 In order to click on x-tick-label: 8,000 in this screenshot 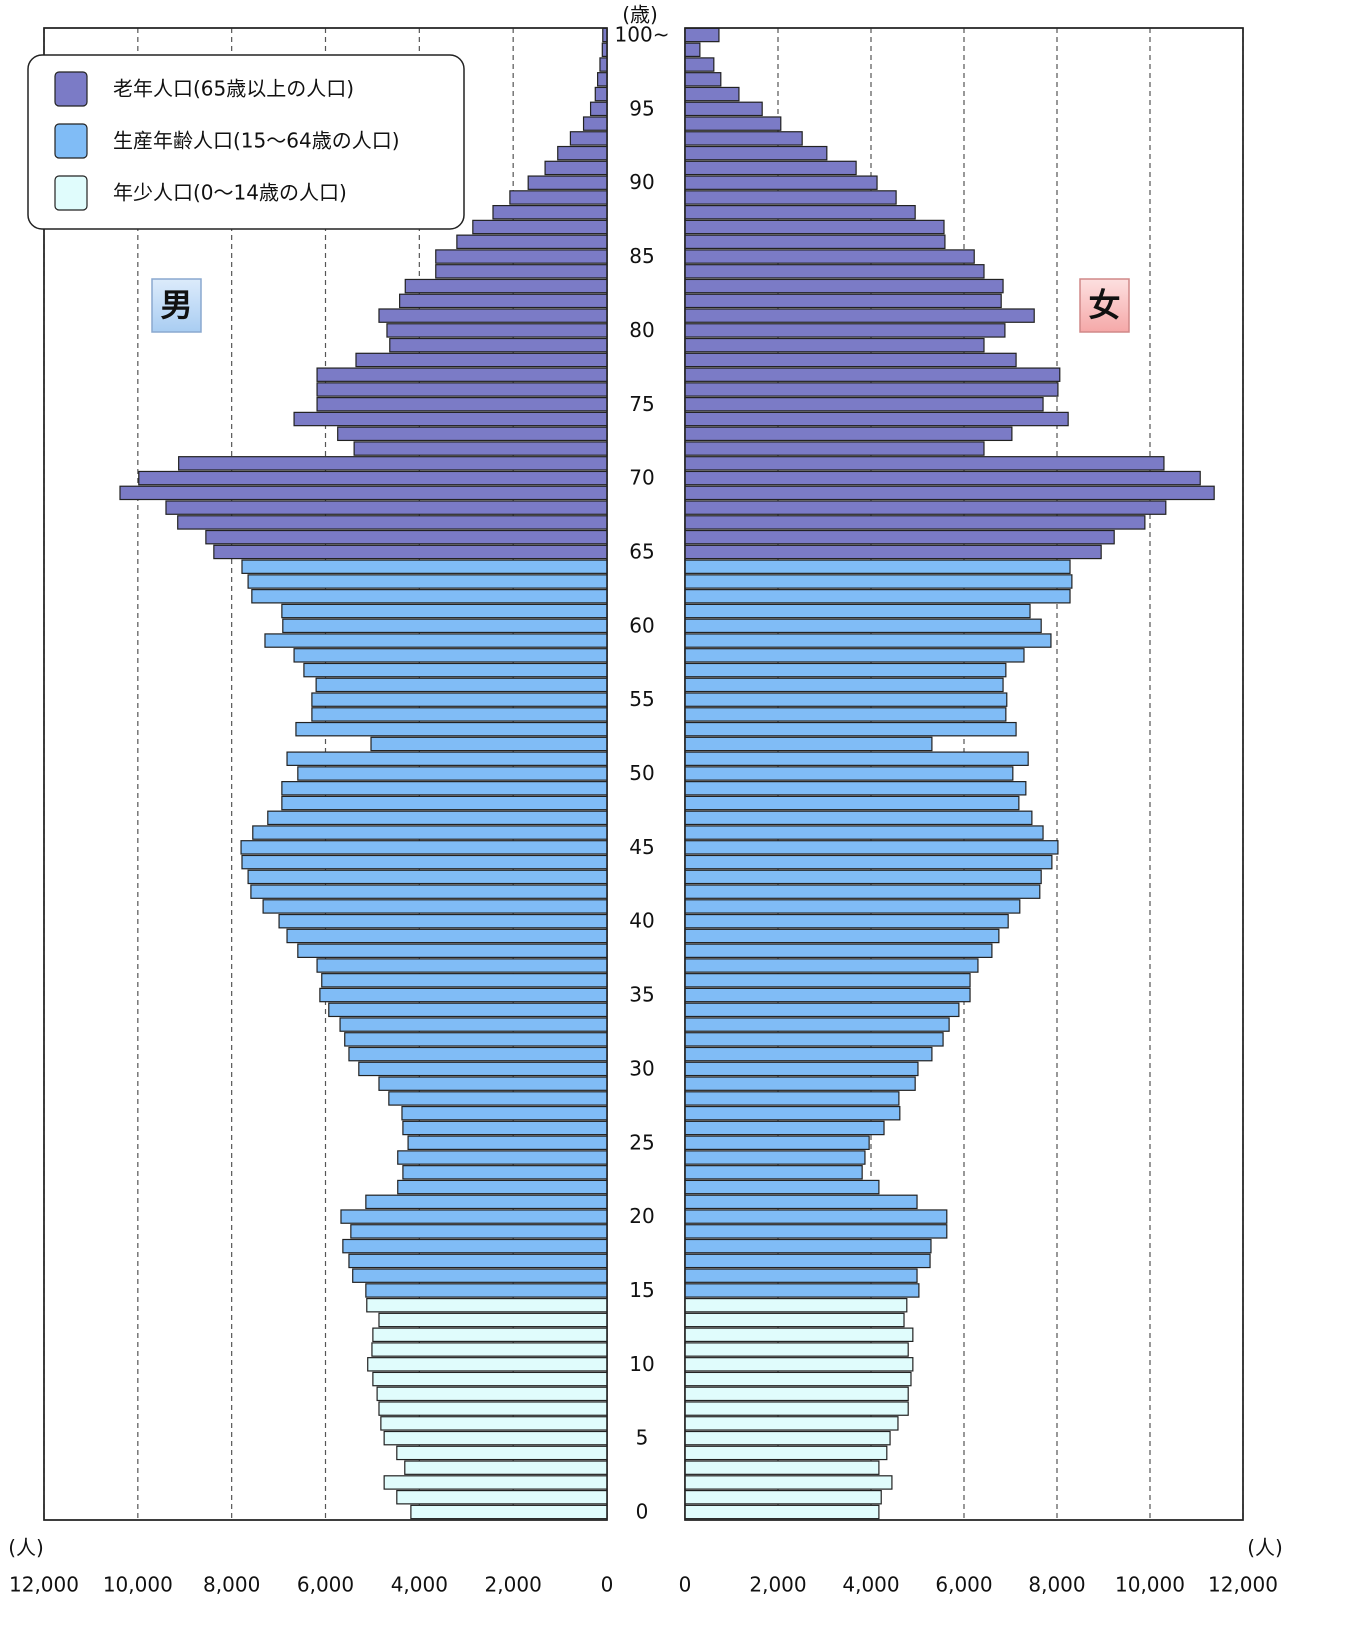, I will do `click(1056, 1585)`.